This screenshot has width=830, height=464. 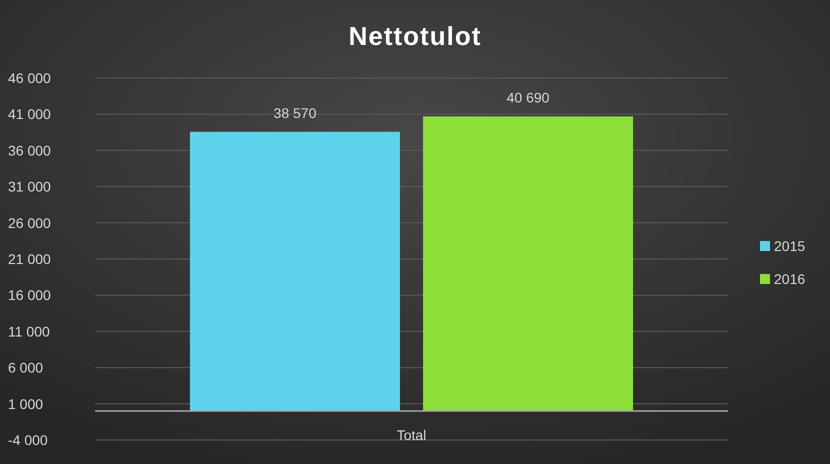 What do you see at coordinates (26, 404) in the screenshot?
I see `y-tick-label: 1 000` at bounding box center [26, 404].